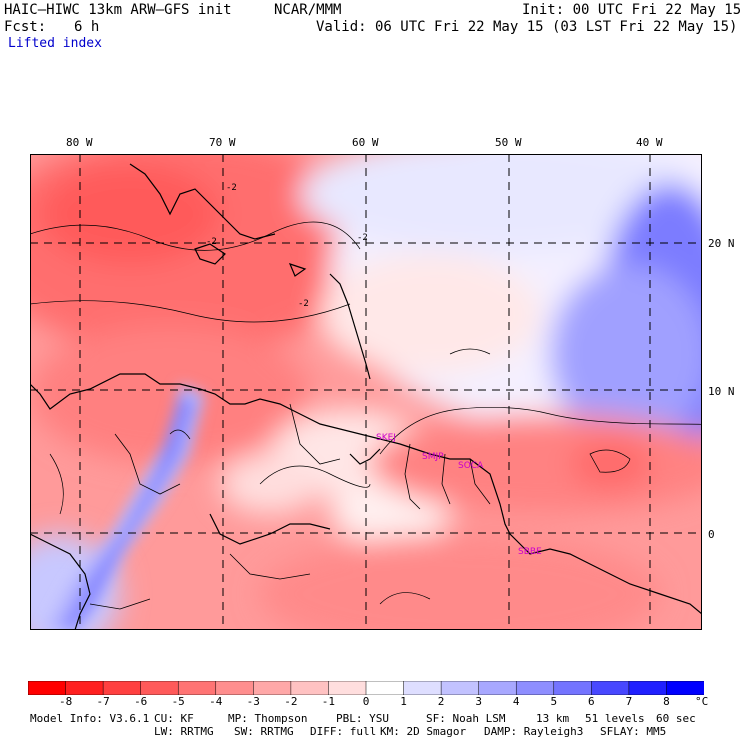 The height and width of the screenshot is (740, 740). Describe the element at coordinates (554, 701) in the screenshot. I see `colorbar-level-label: 5` at that location.